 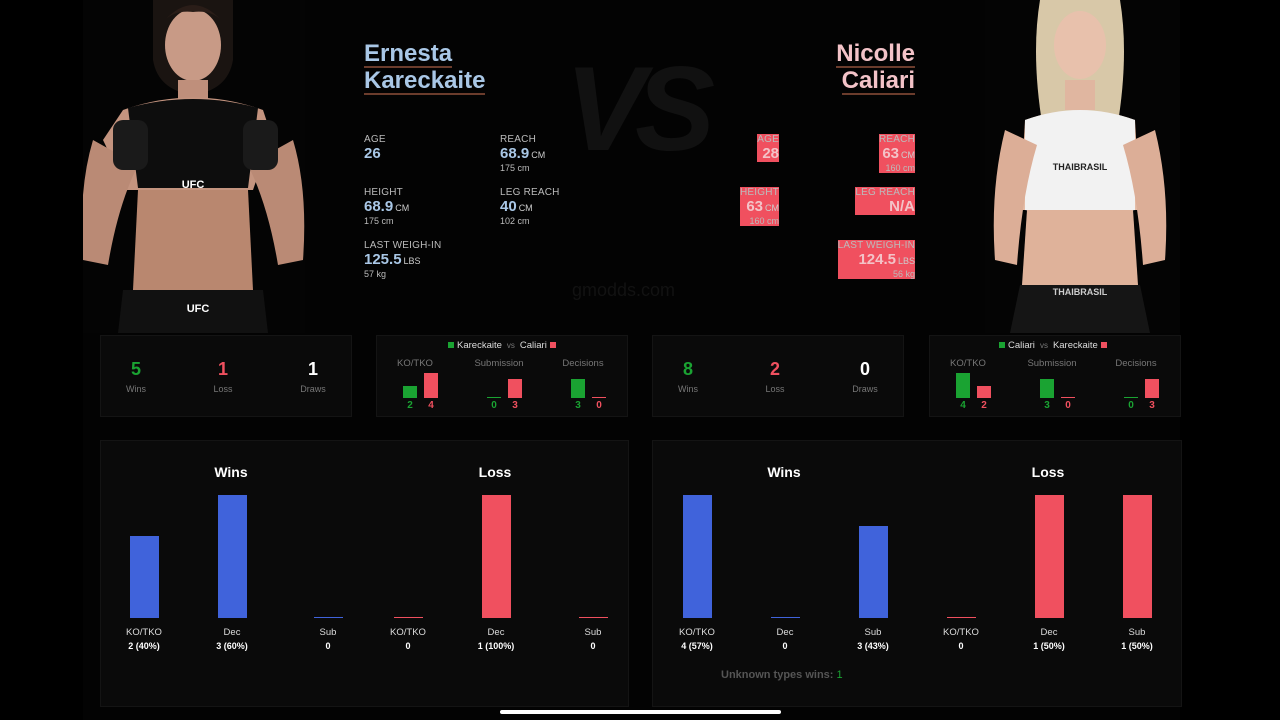 What do you see at coordinates (223, 376) in the screenshot?
I see `fighter-a-loss: 1 Loss` at bounding box center [223, 376].